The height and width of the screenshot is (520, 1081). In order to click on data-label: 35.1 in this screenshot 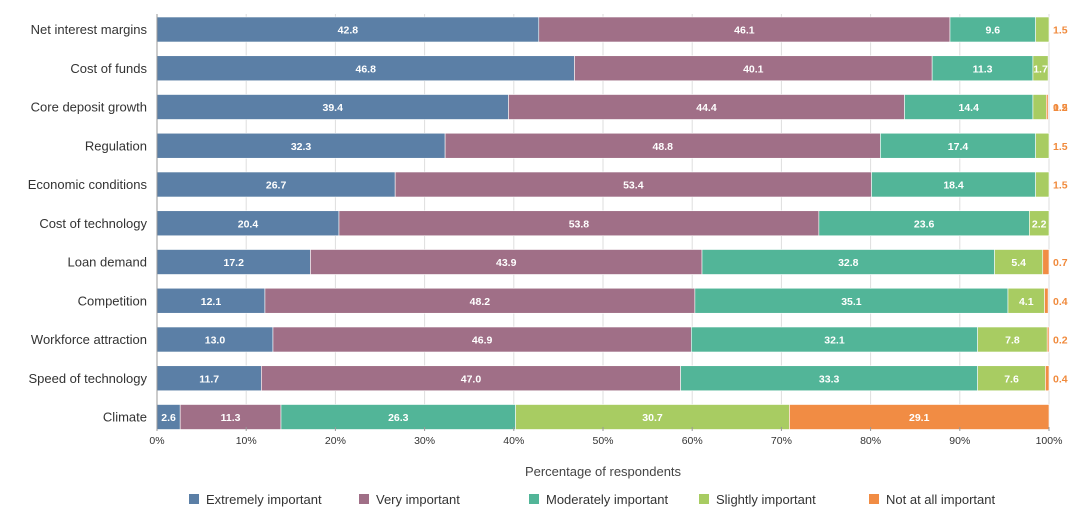, I will do `click(851, 302)`.